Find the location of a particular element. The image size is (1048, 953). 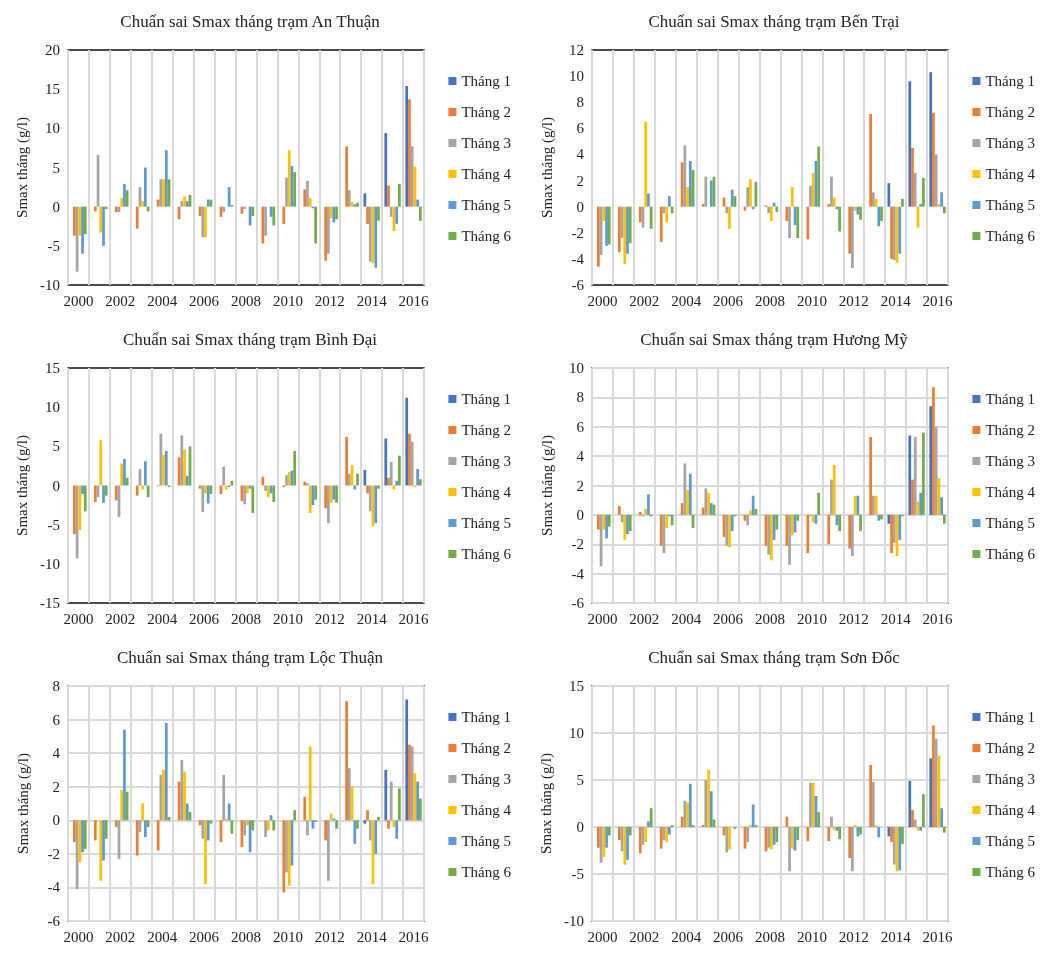

legend-label: Tháng 2 is located at coordinates (486, 430).